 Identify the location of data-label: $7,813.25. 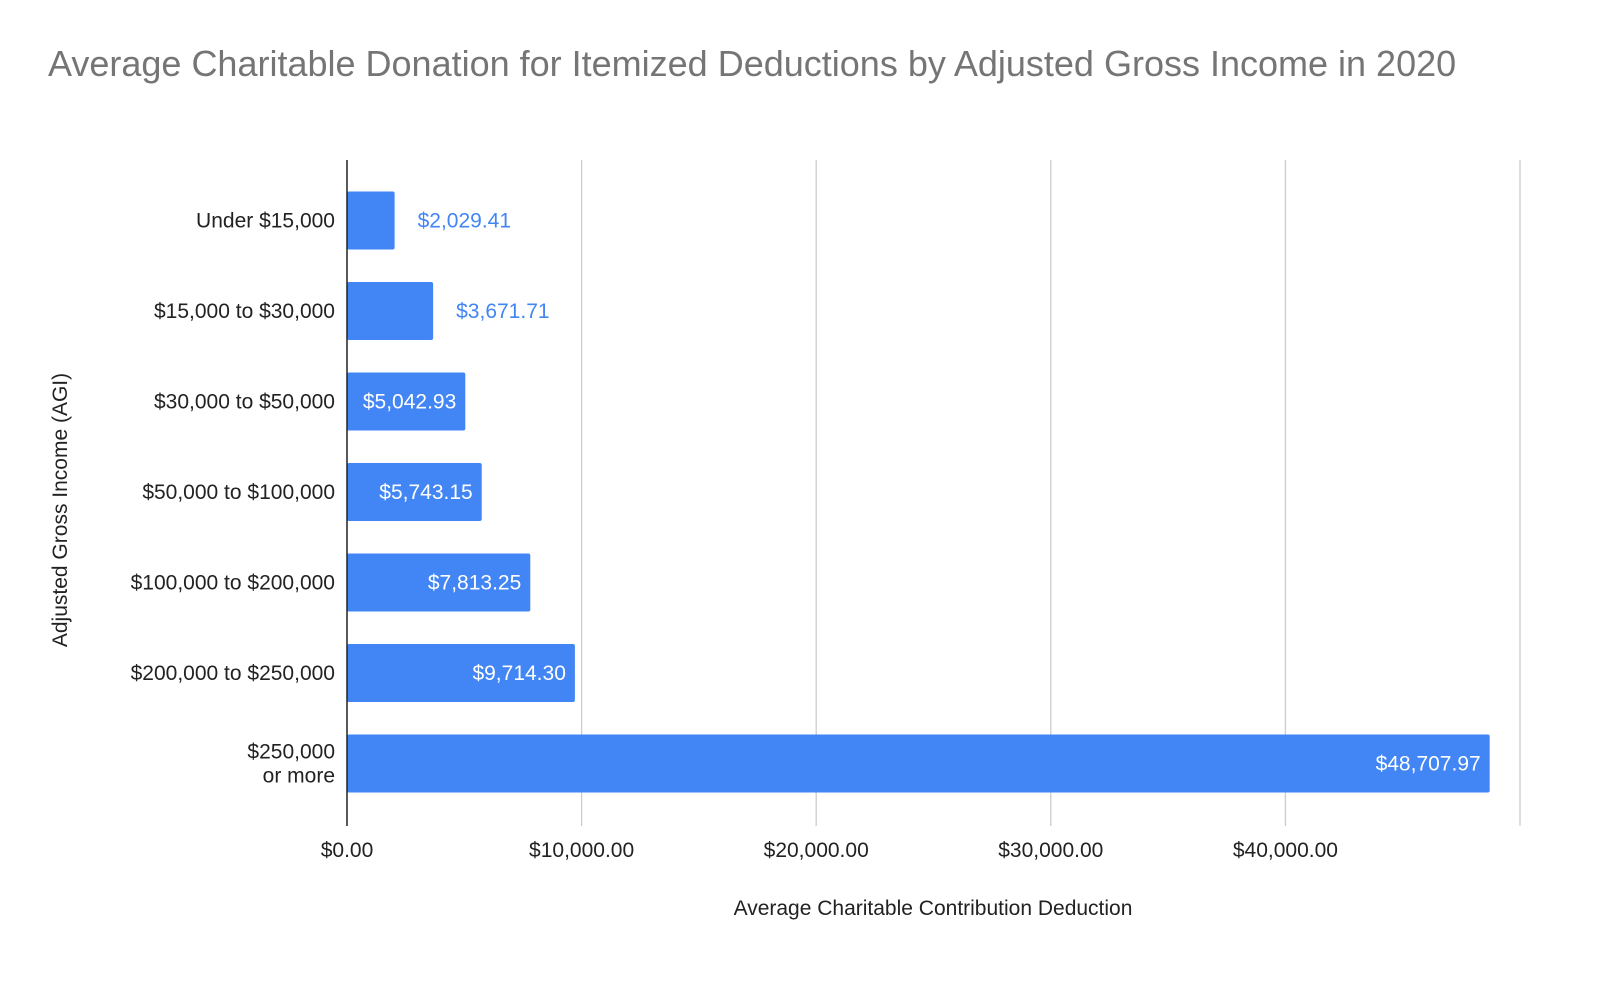
(474, 583).